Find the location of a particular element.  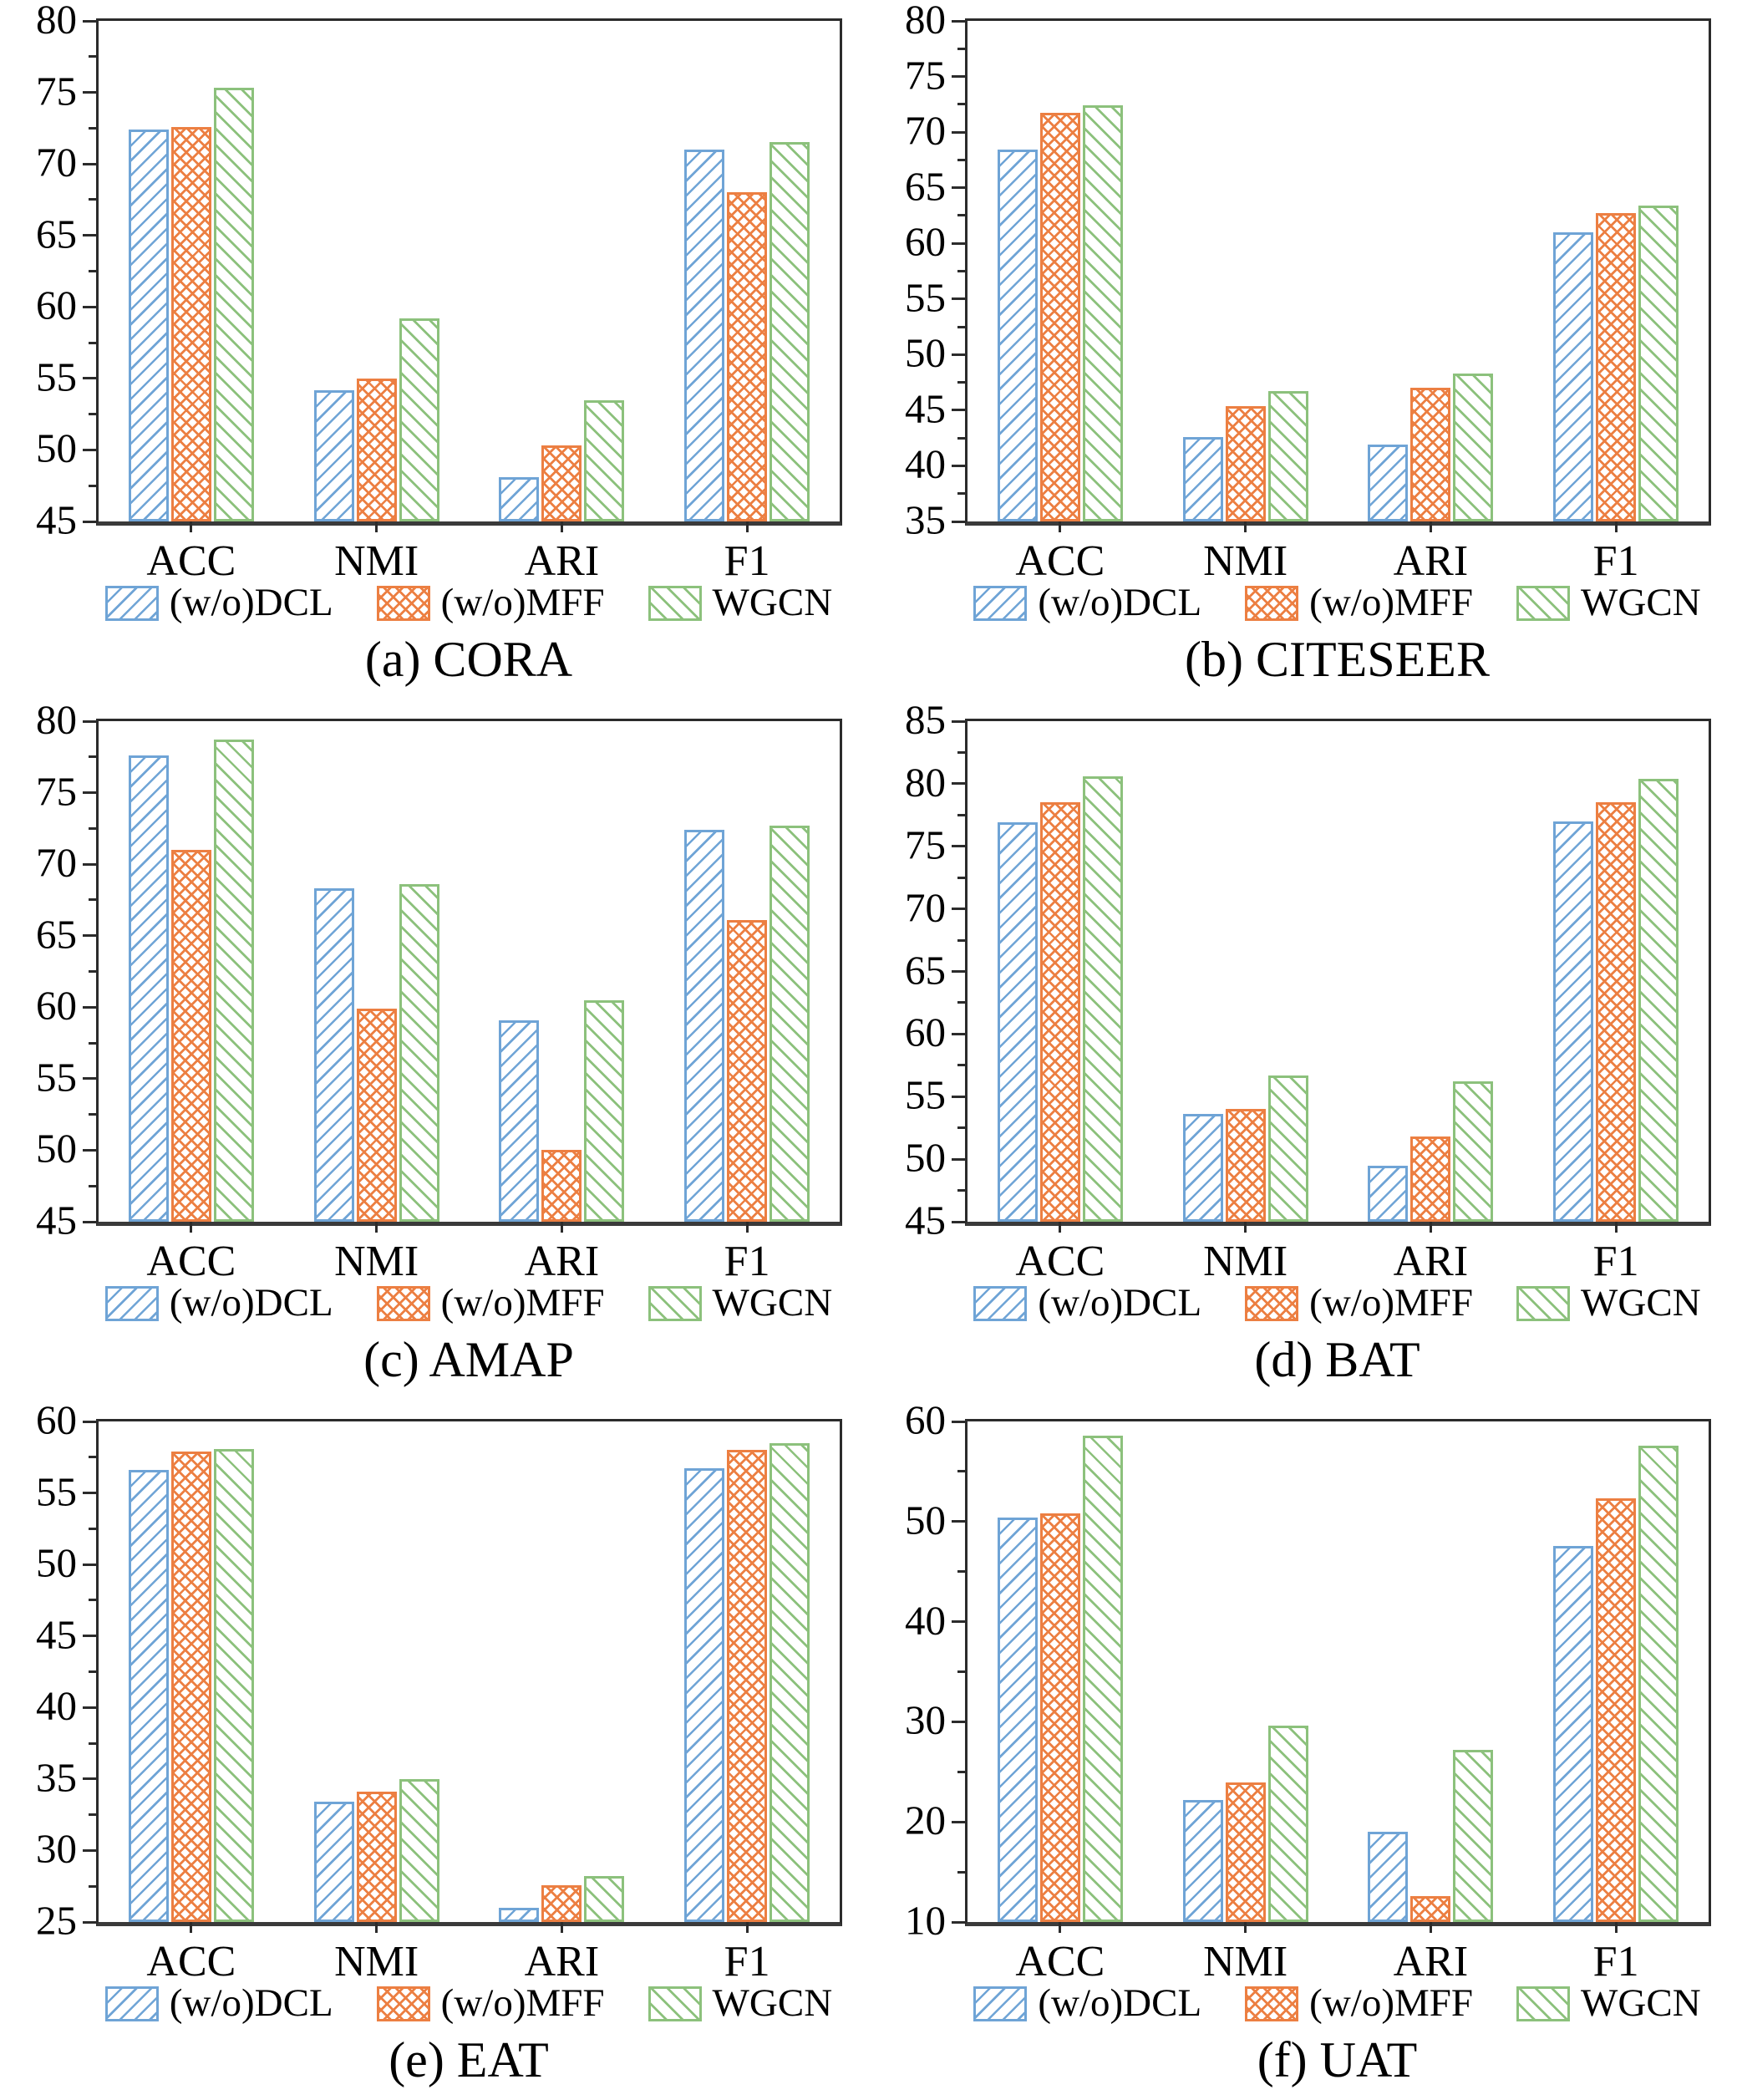

bar-wgcn-nmi is located at coordinates (1288, 456).